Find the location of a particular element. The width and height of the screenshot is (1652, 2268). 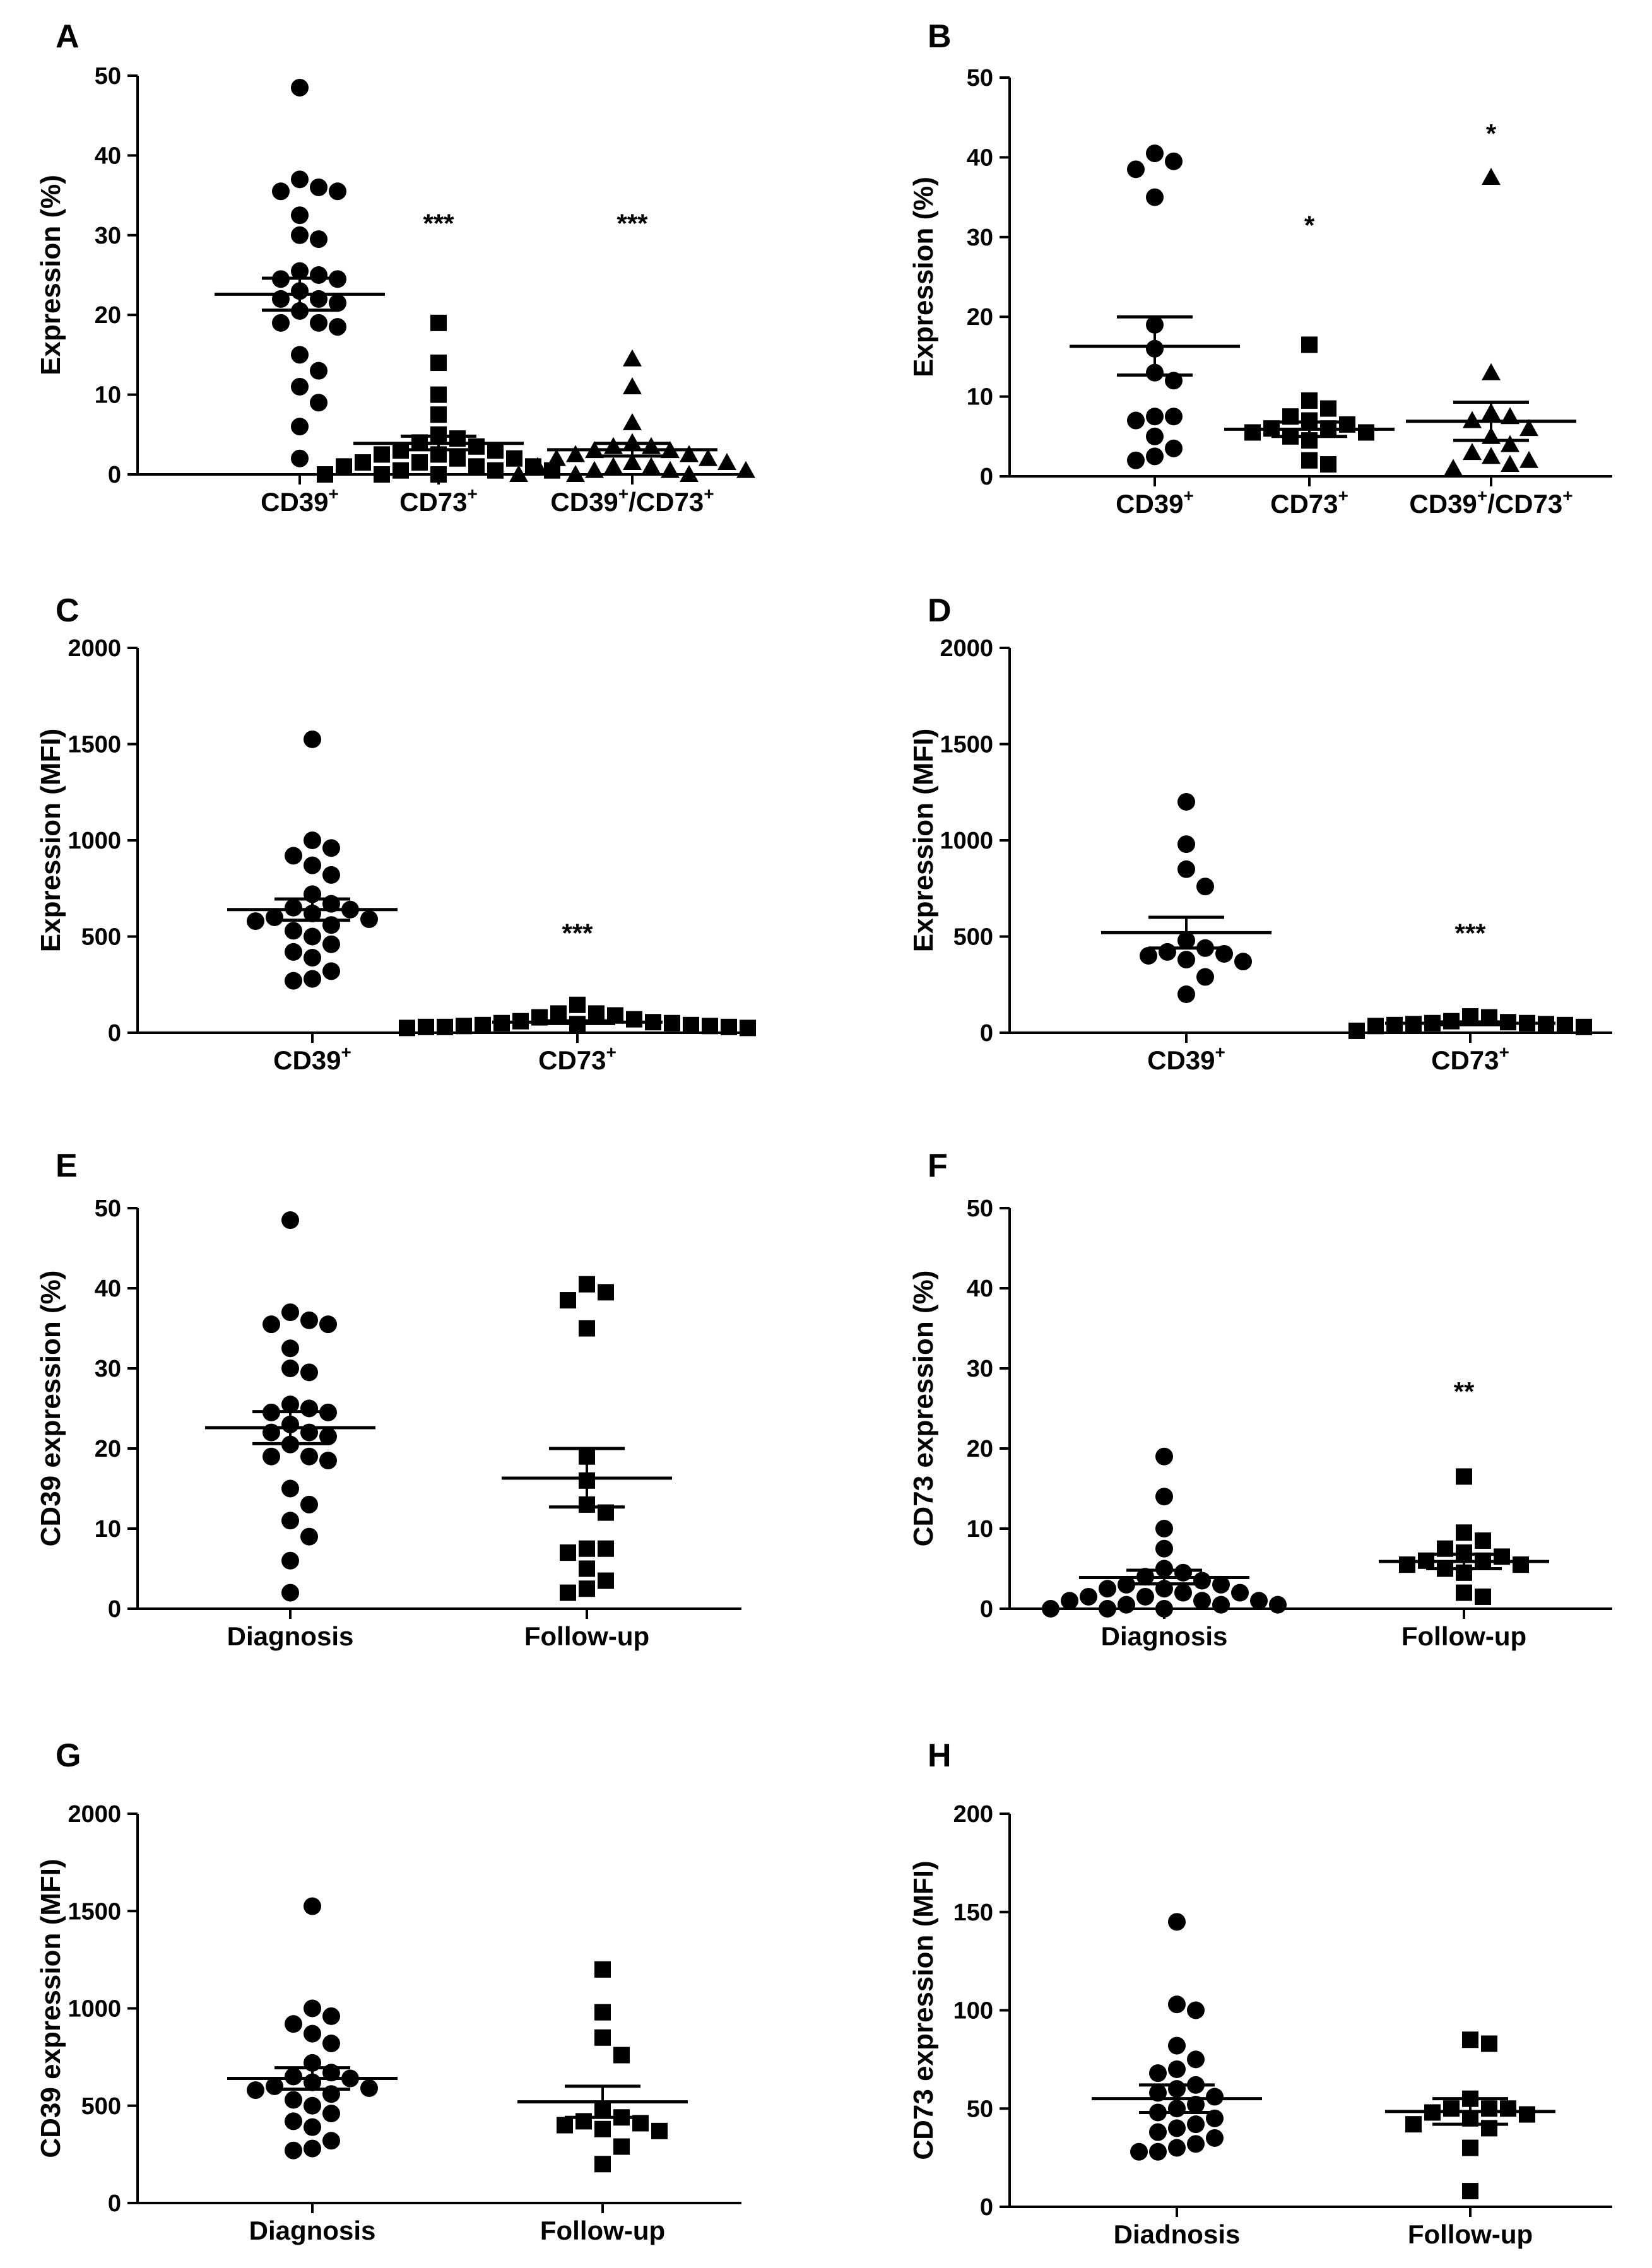

y-tick-label-b: 30 is located at coordinates (980, 238).